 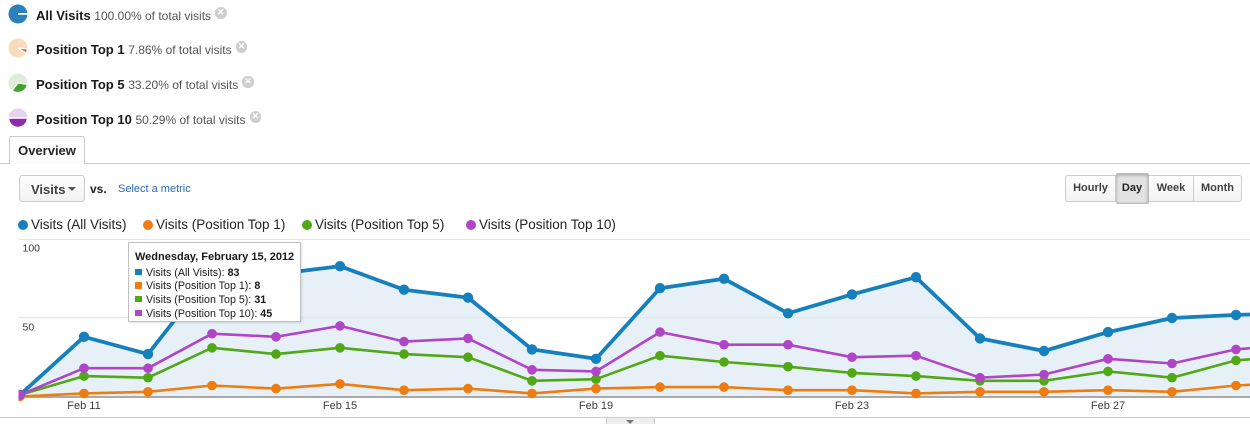 What do you see at coordinates (32, 249) in the screenshot?
I see `svg-text: 100` at bounding box center [32, 249].